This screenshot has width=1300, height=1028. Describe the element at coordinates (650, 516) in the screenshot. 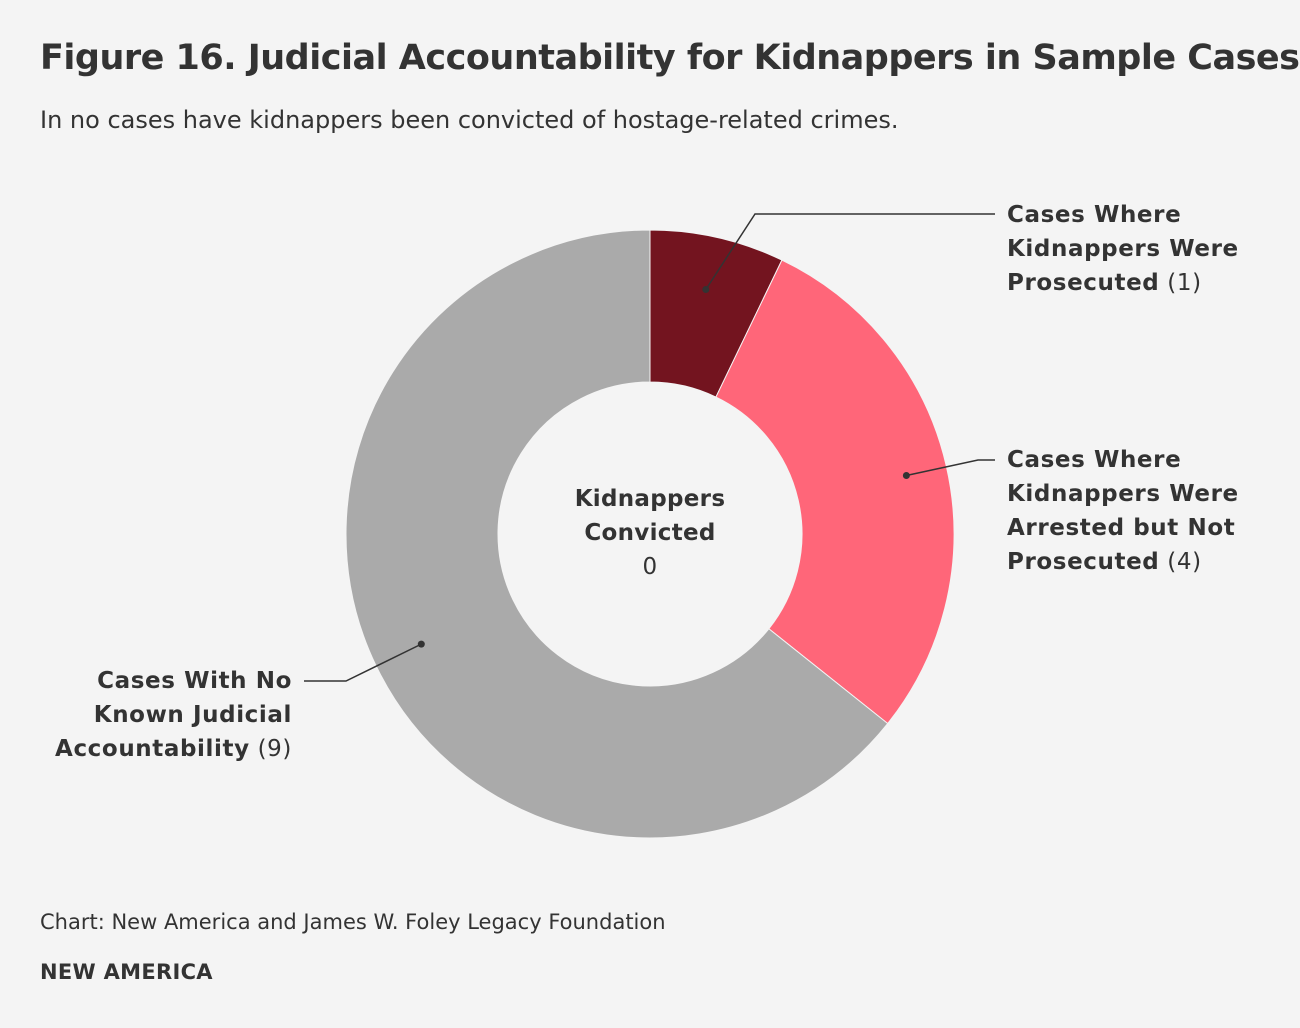

I see `center-label-title: Kidnappers Convicted` at that location.